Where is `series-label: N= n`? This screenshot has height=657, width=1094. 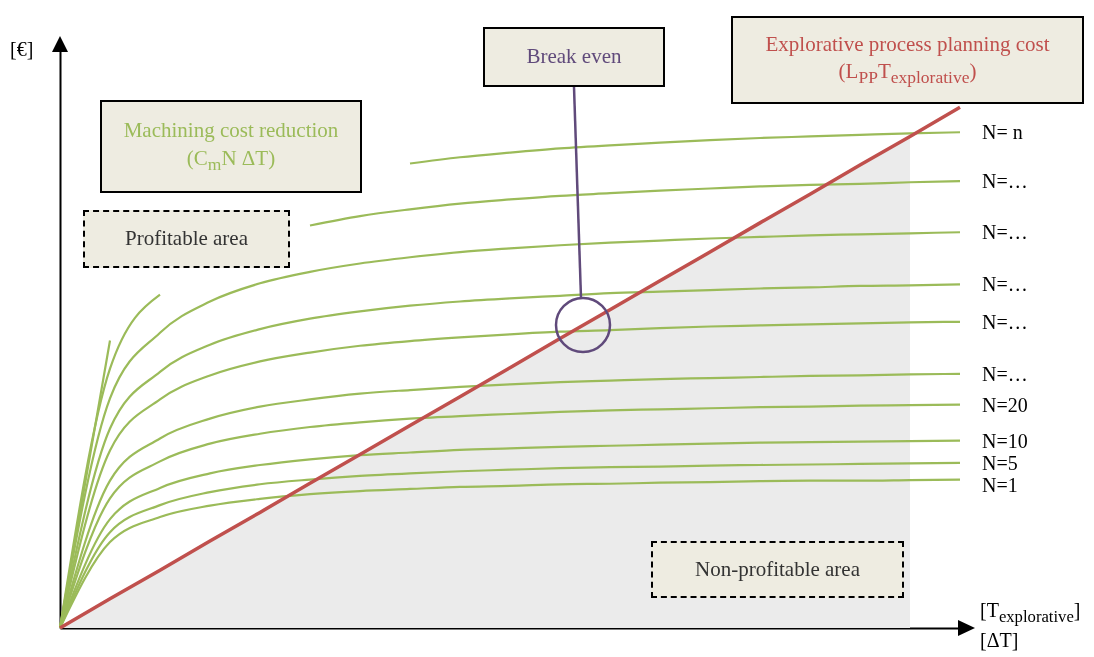 series-label: N= n is located at coordinates (1002, 132).